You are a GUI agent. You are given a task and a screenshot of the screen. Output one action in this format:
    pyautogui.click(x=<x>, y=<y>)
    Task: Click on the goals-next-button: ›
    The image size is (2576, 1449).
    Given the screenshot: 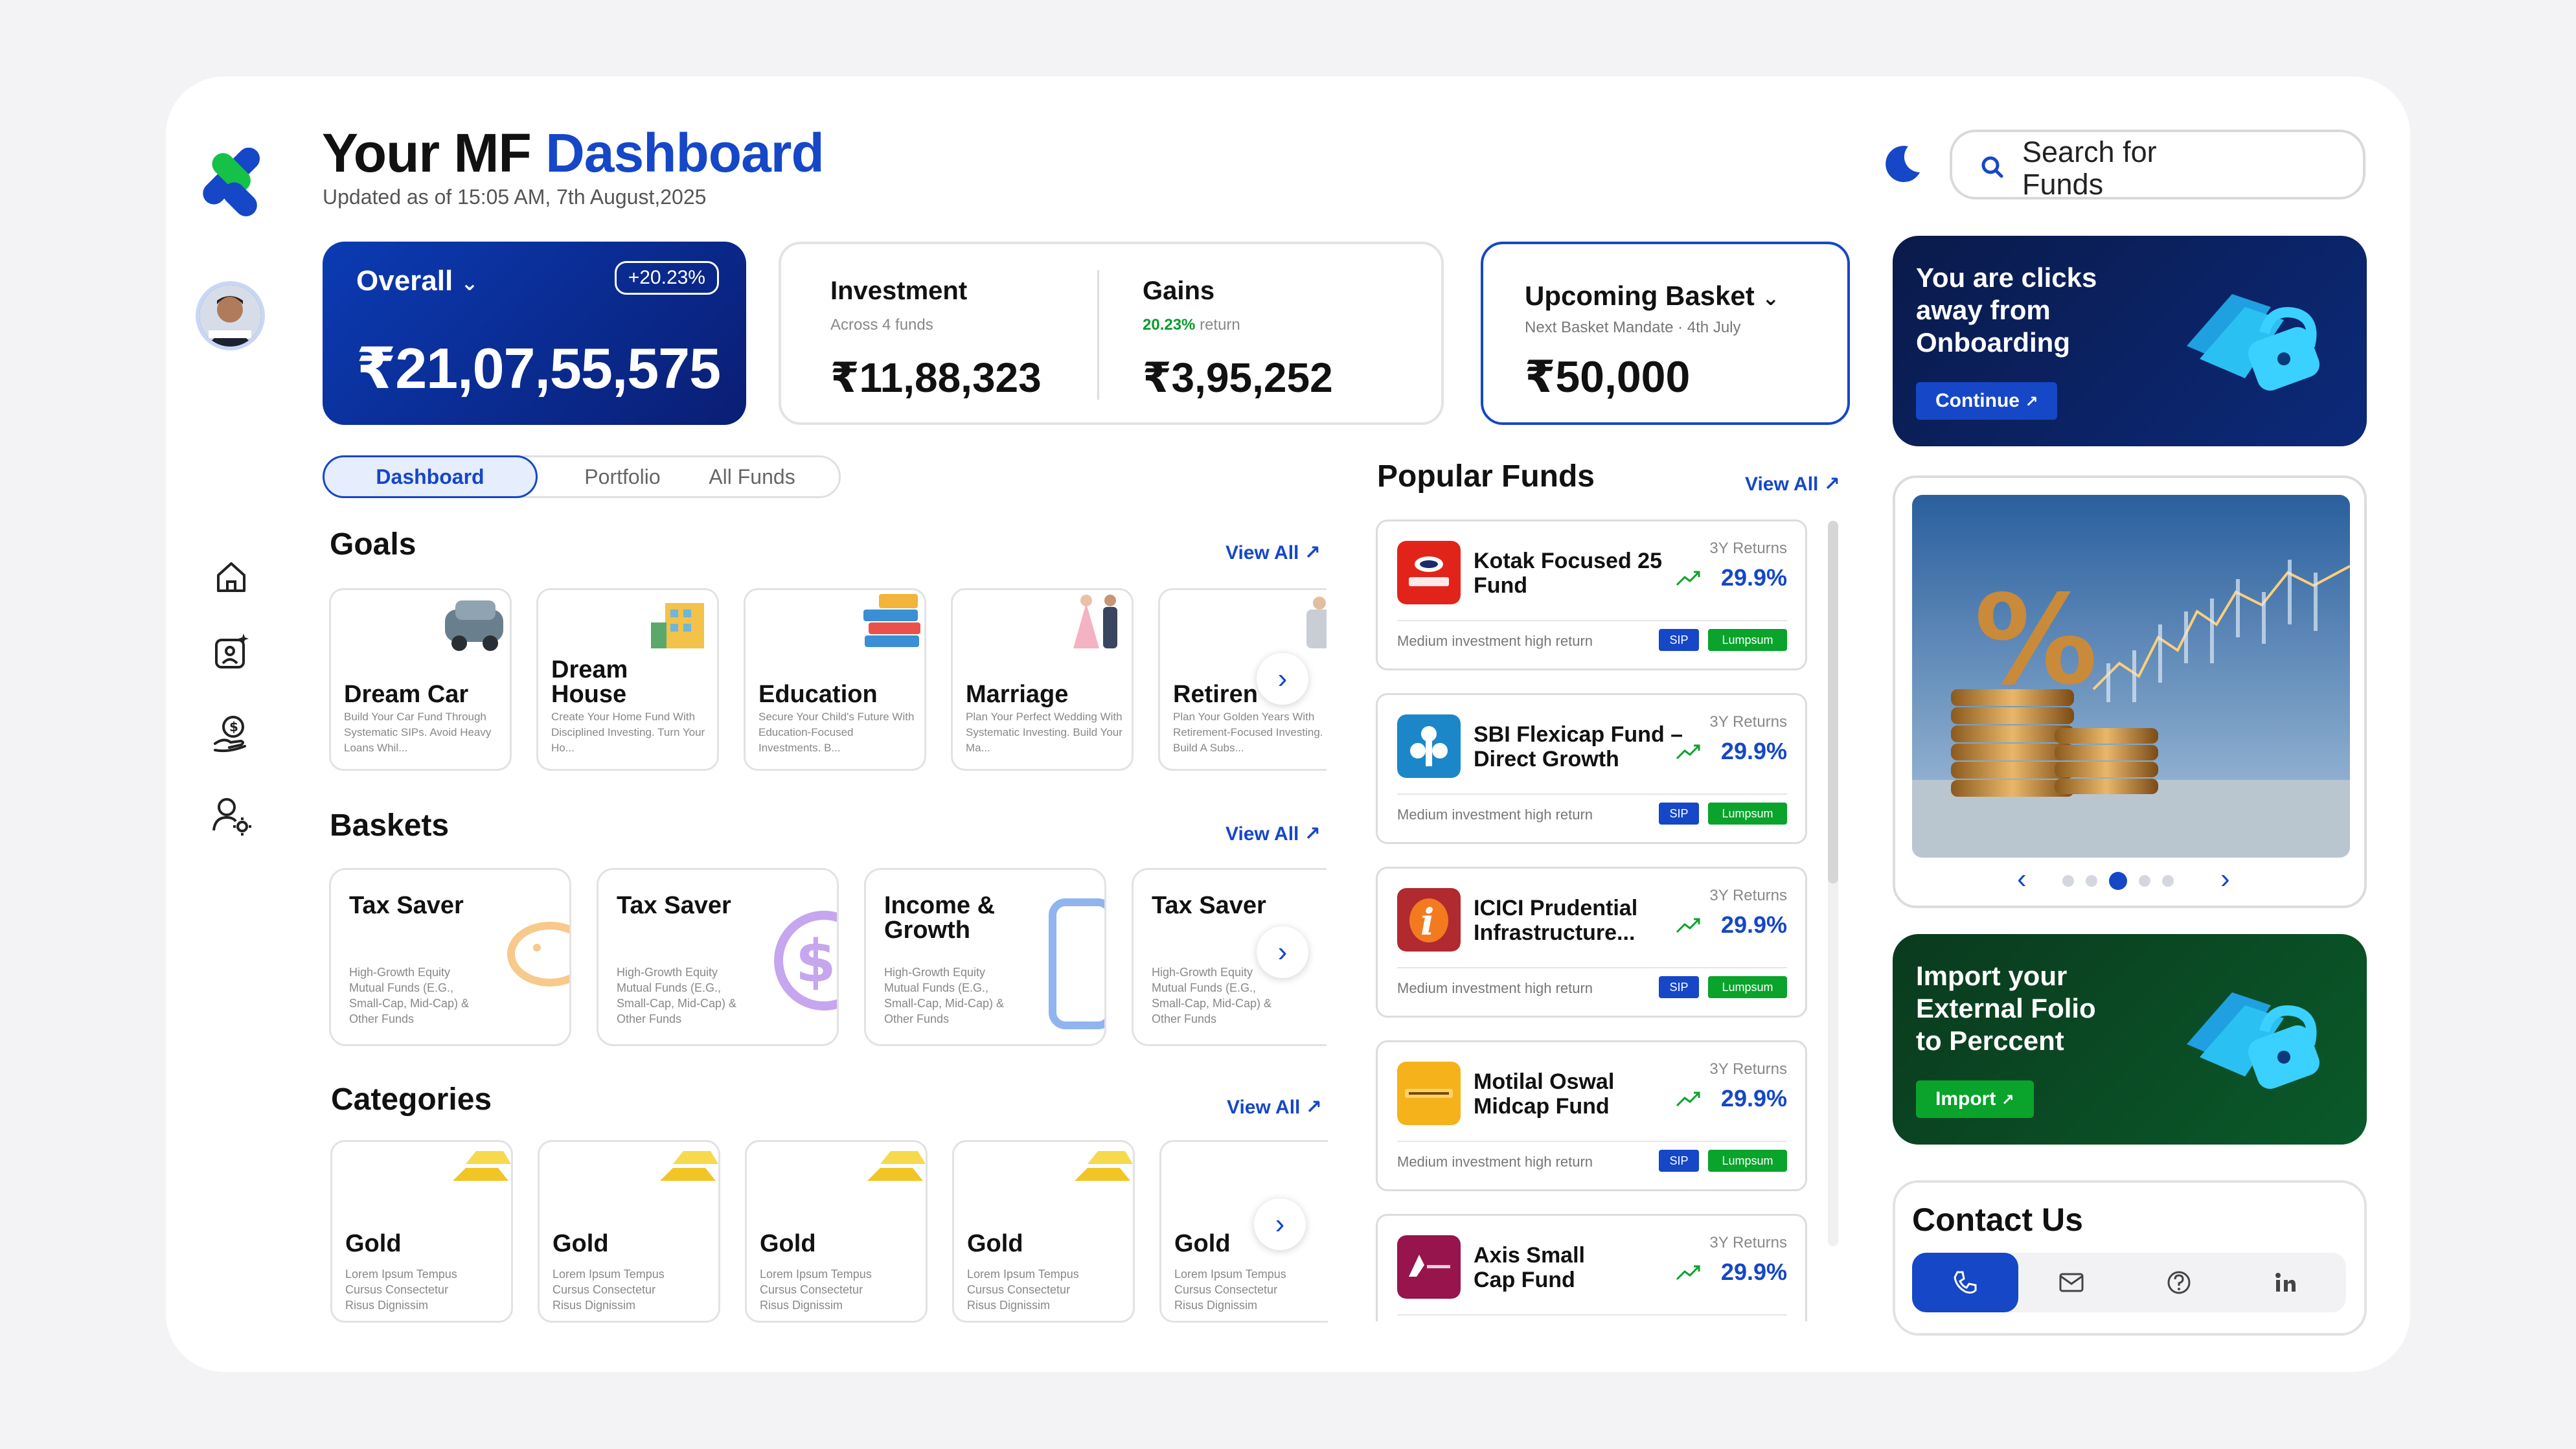 What is the action you would take?
    pyautogui.click(x=1282, y=679)
    